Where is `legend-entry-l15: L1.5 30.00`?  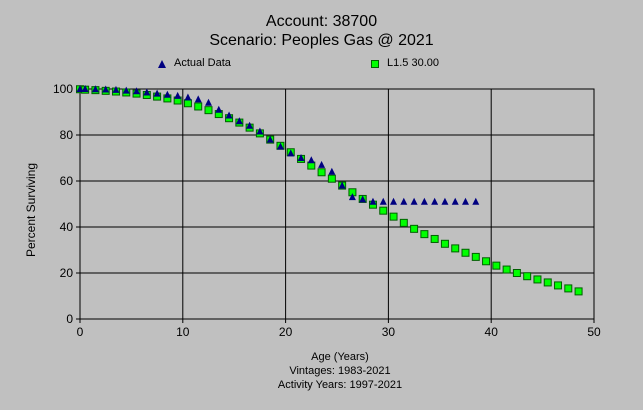 legend-entry-l15: L1.5 30.00 is located at coordinates (405, 63).